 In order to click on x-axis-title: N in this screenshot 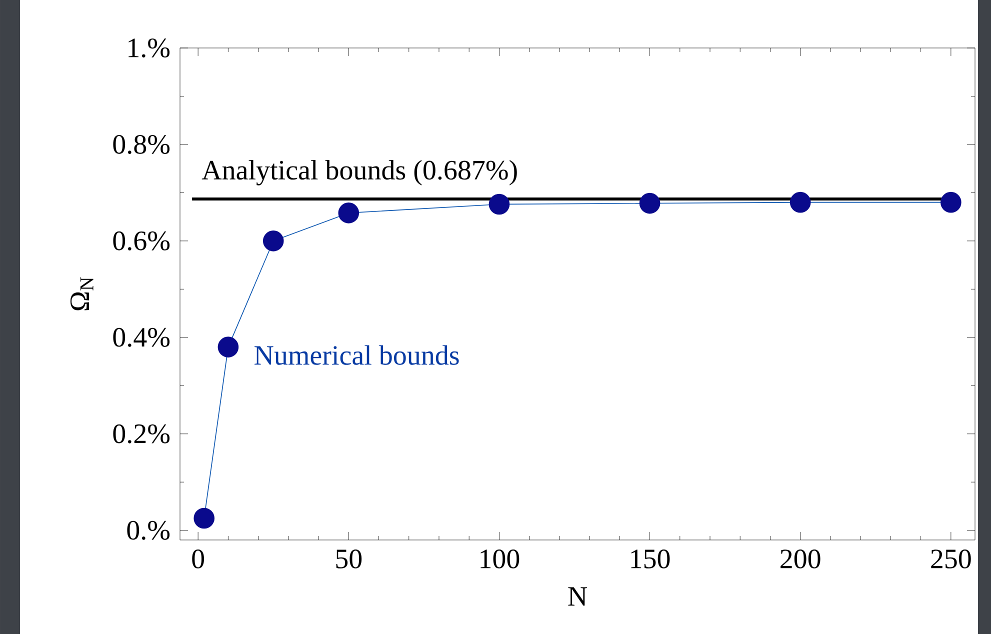, I will do `click(577, 596)`.